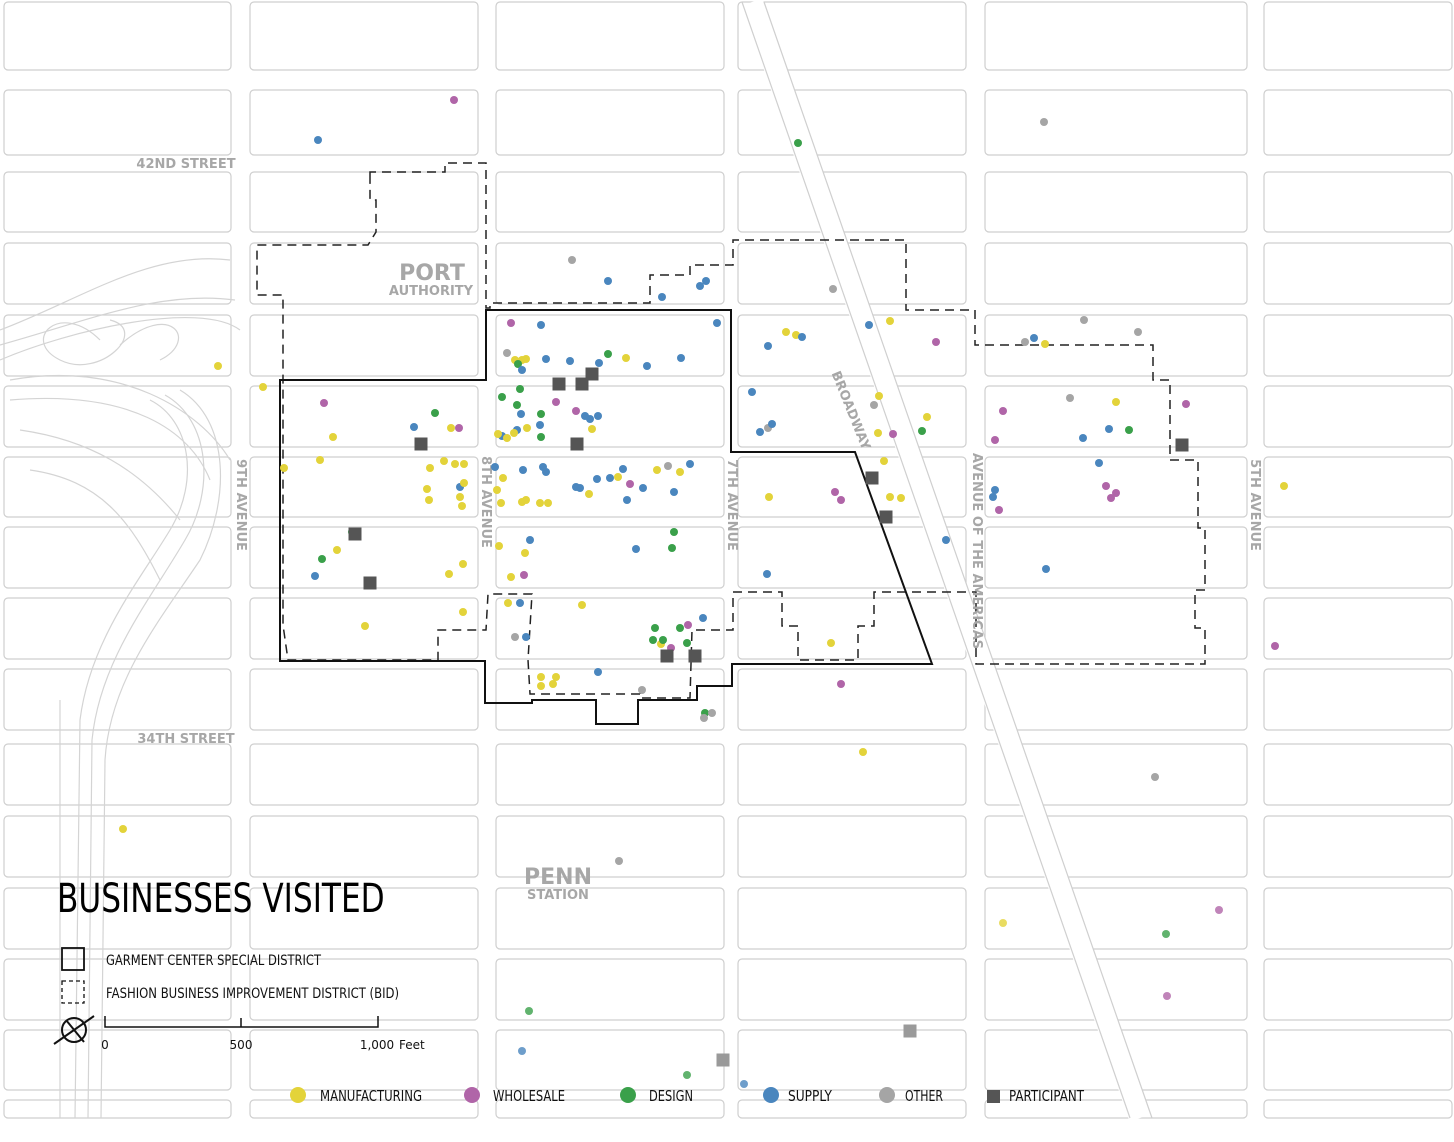  I want to click on special-district-swatch, so click(73, 959).